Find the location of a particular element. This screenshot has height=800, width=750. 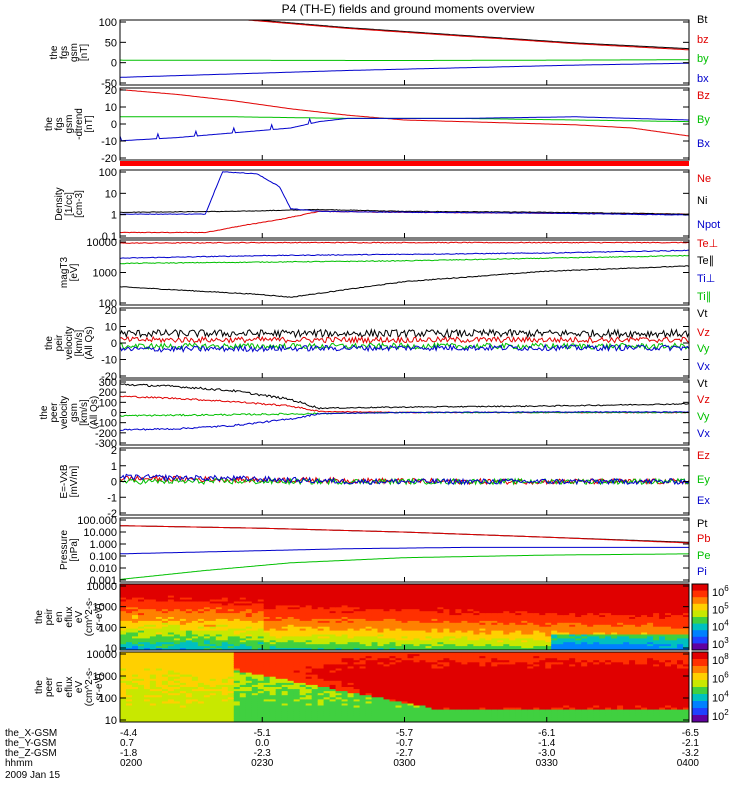

y-axis-label-line: [mV/m] is located at coordinates (74, 481).